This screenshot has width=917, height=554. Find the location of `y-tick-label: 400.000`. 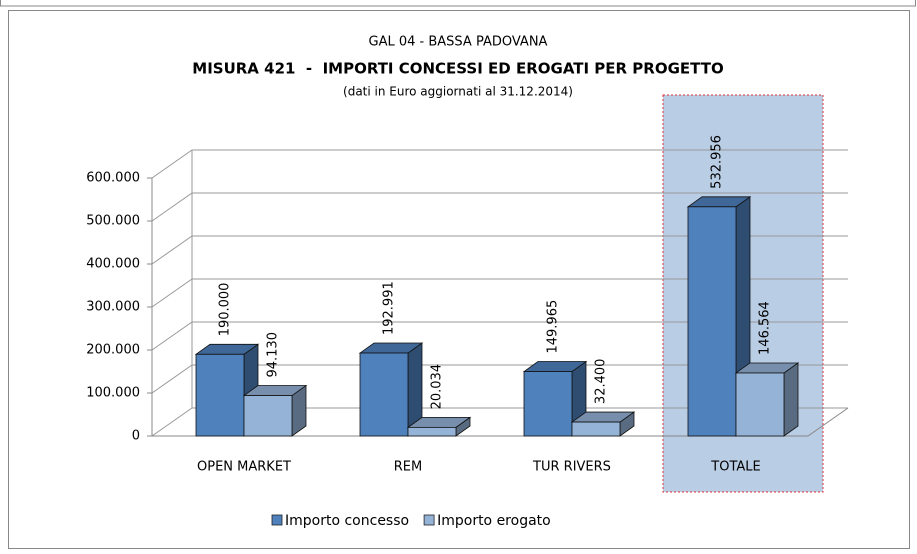

y-tick-label: 400.000 is located at coordinates (113, 264).